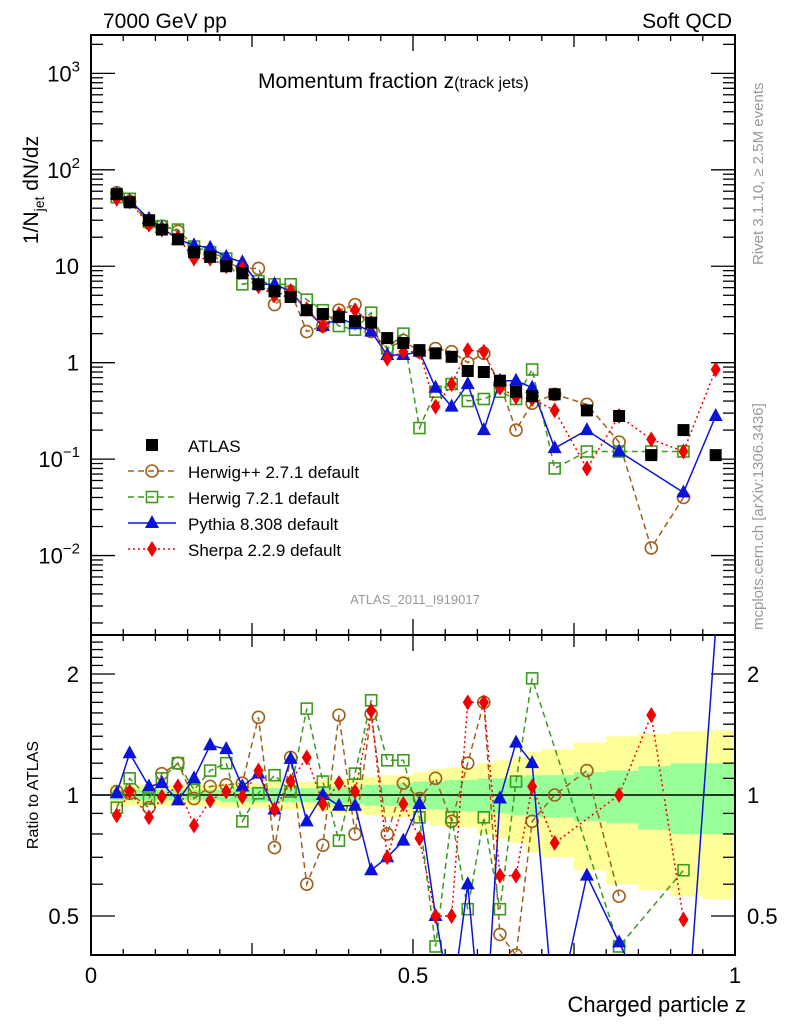 The image size is (786, 1024). What do you see at coordinates (273, 472) in the screenshot?
I see `legend-label: Herwig++ 2.7.1 default` at bounding box center [273, 472].